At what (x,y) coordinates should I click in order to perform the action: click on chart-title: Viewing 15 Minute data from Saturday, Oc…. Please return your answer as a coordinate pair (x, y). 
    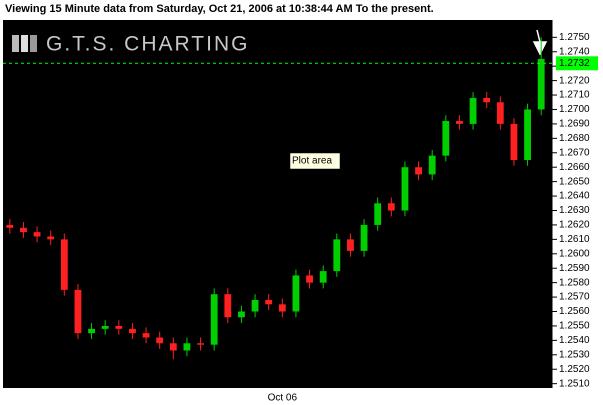
    Looking at the image, I should click on (219, 9).